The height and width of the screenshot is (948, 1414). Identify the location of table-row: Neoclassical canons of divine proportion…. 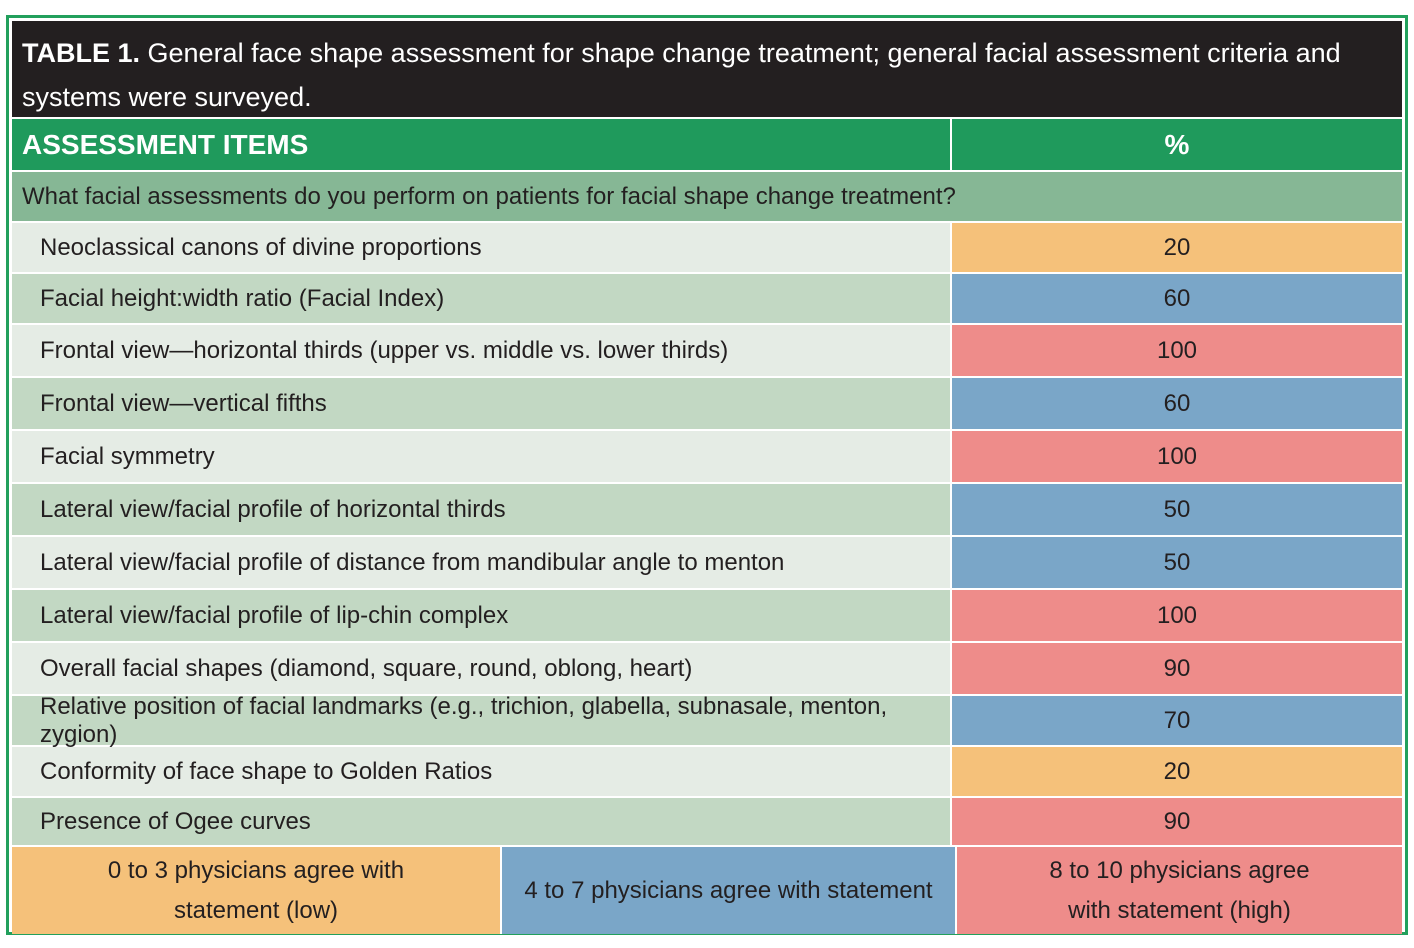
(707, 248).